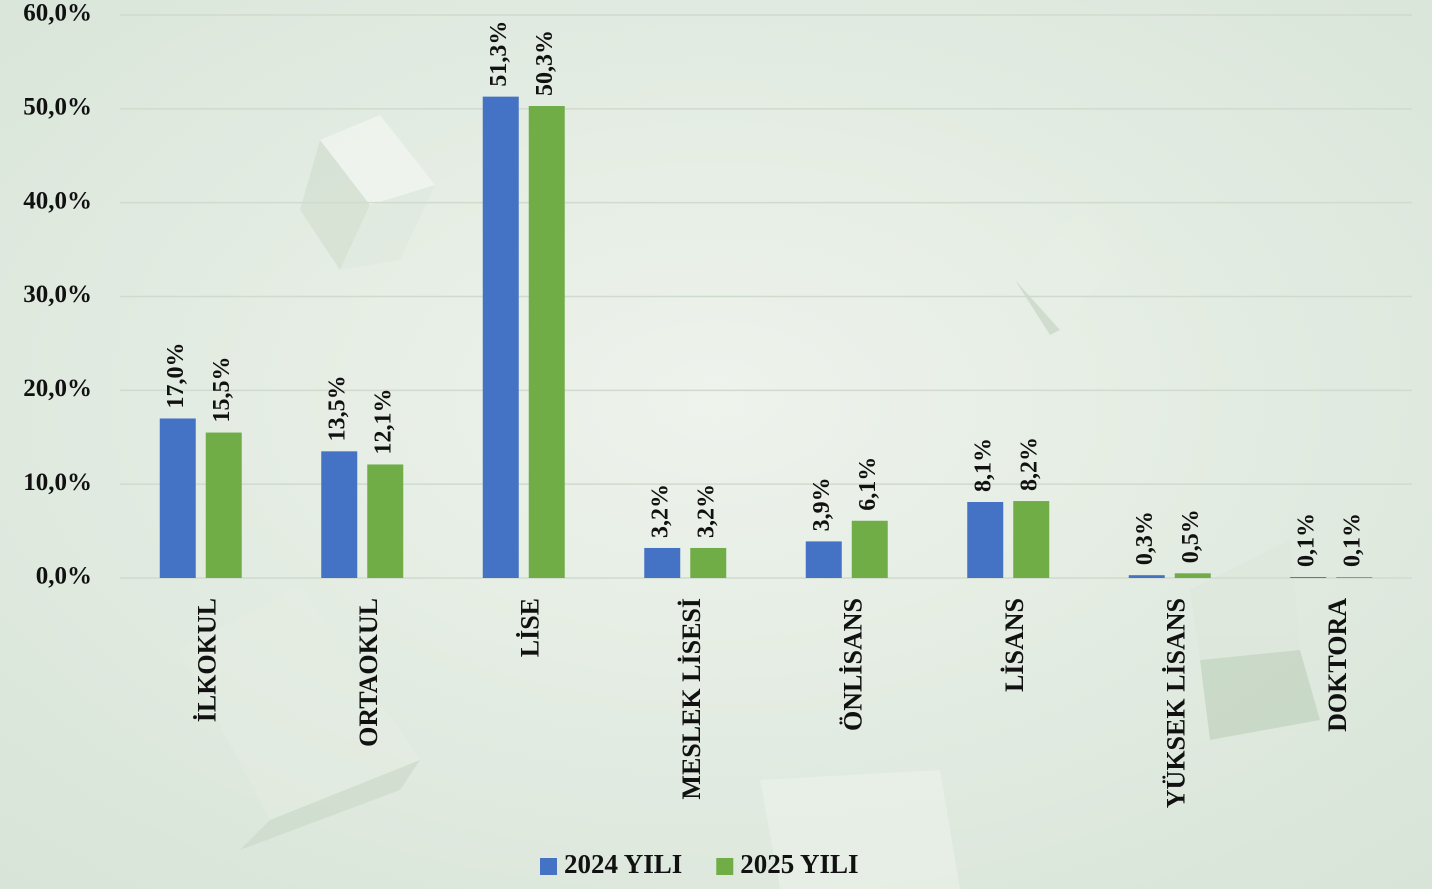 This screenshot has height=889, width=1432. What do you see at coordinates (545, 63) in the screenshot?
I see `data-label: 50,3%` at bounding box center [545, 63].